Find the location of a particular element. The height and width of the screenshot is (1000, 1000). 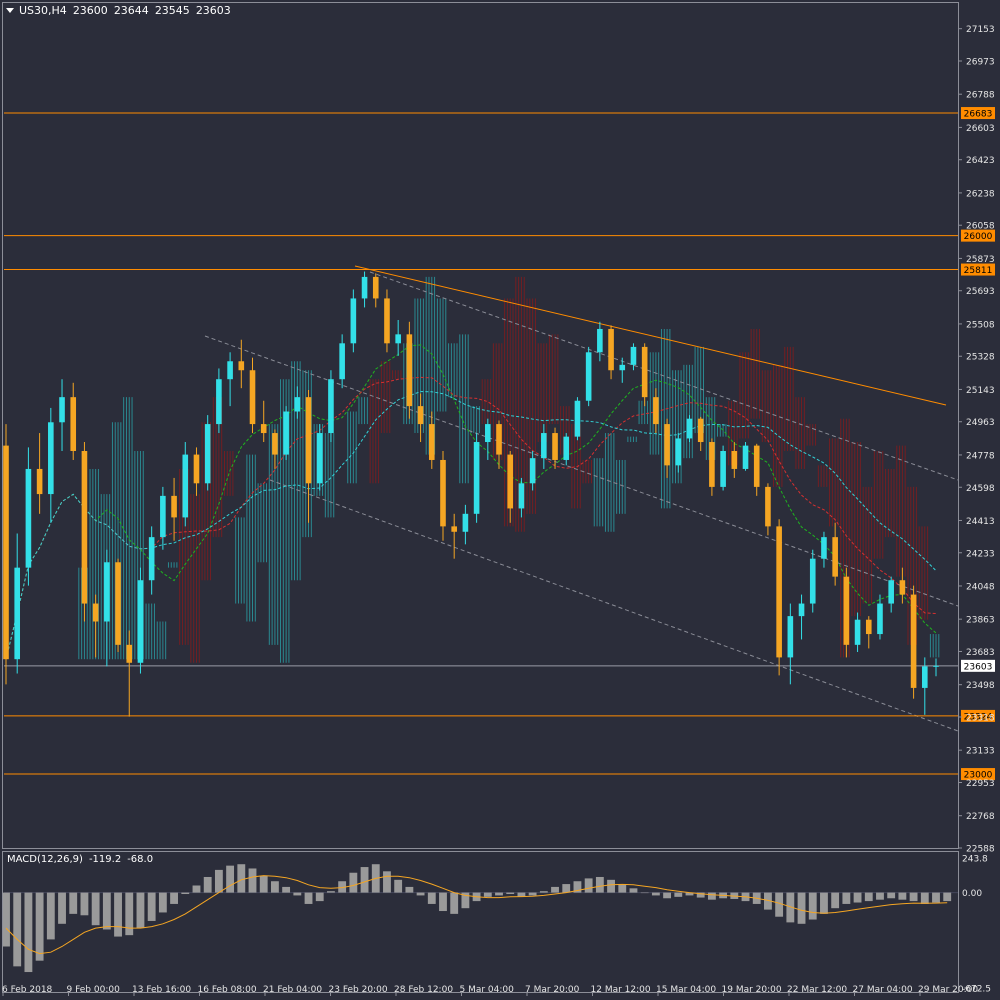

macd-tick-label: 0.00 is located at coordinates (972, 894).